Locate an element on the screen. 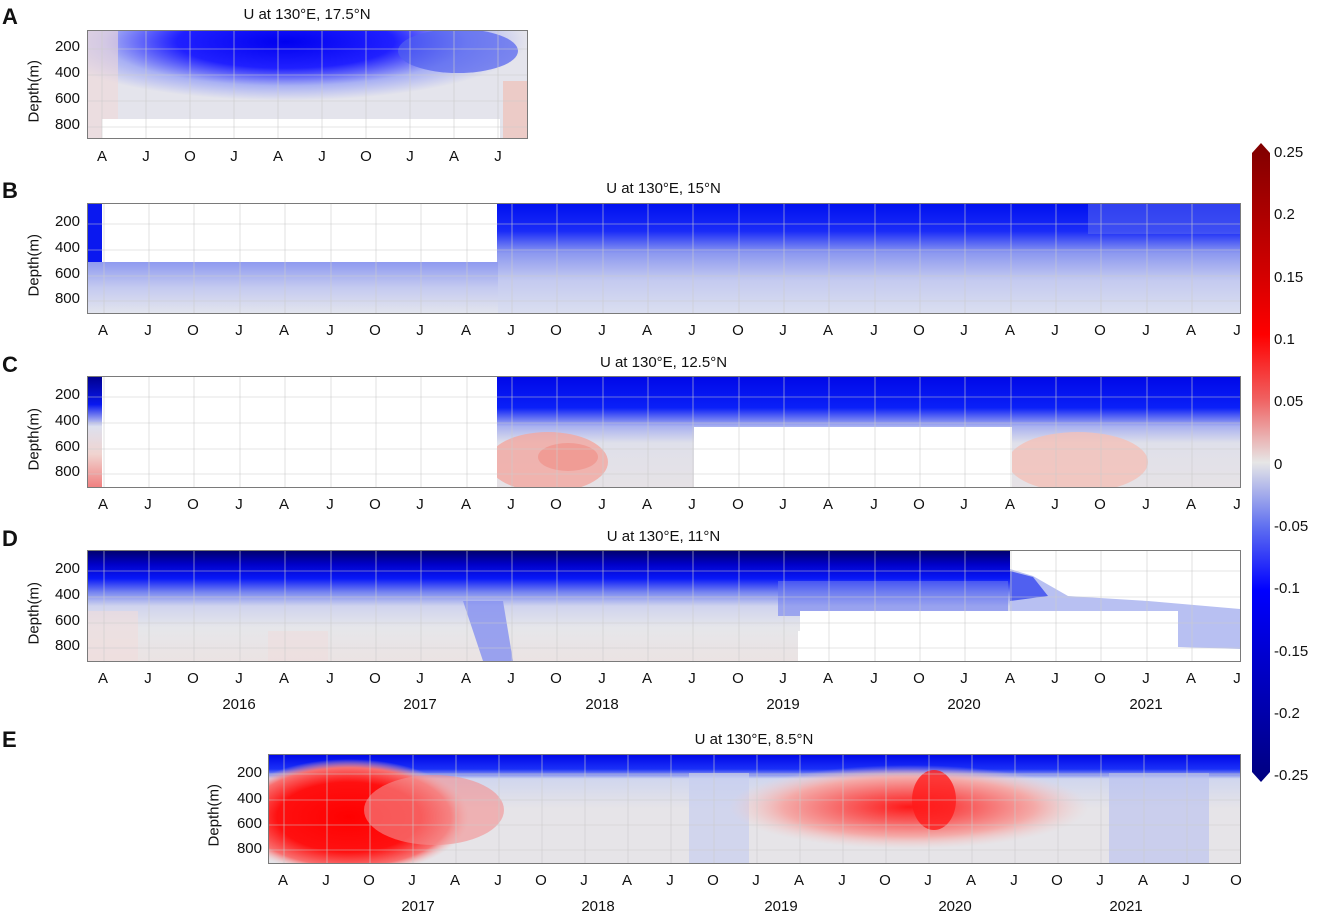  panel-e-heatmap is located at coordinates (754, 809).